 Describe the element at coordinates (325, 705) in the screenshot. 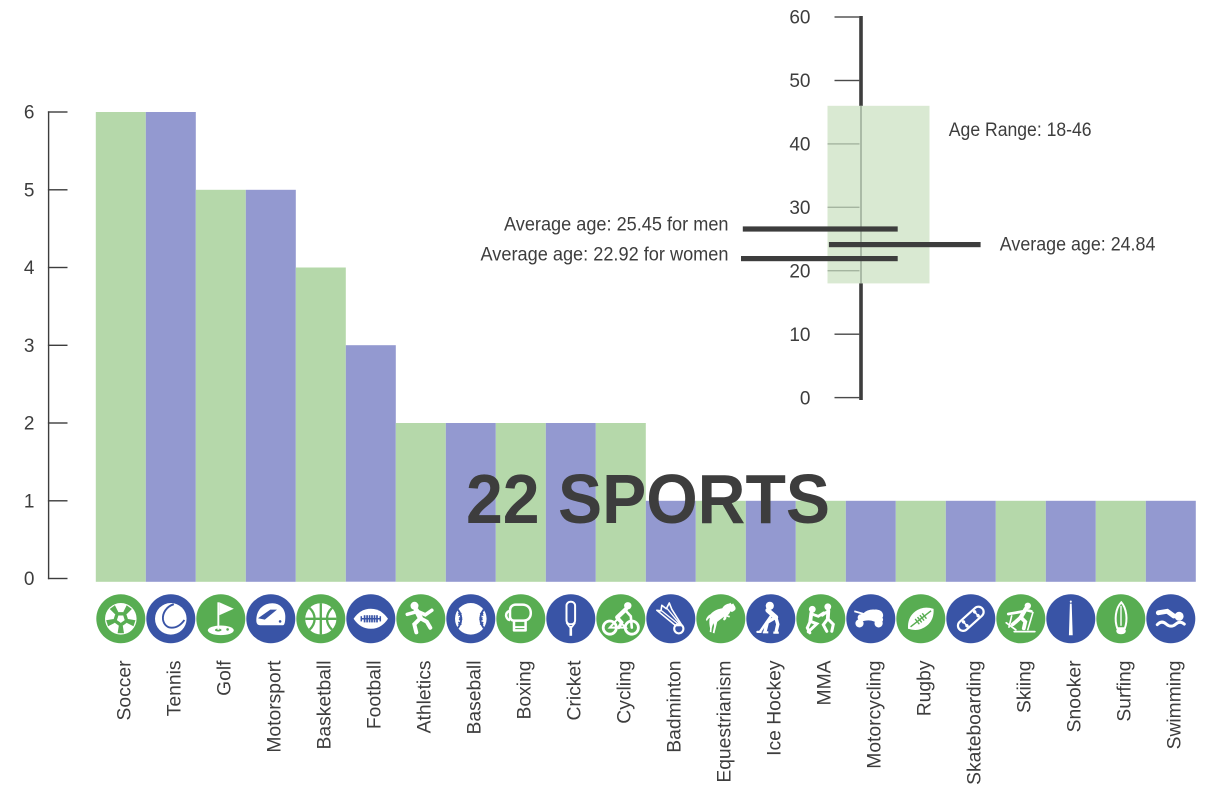

I see `svg-text: Basketball` at that location.